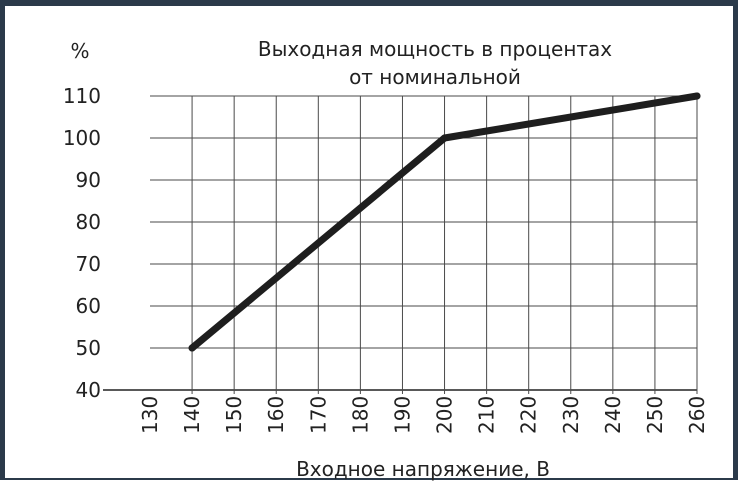 The width and height of the screenshot is (738, 486). I want to click on x-tick-label: 160, so click(276, 415).